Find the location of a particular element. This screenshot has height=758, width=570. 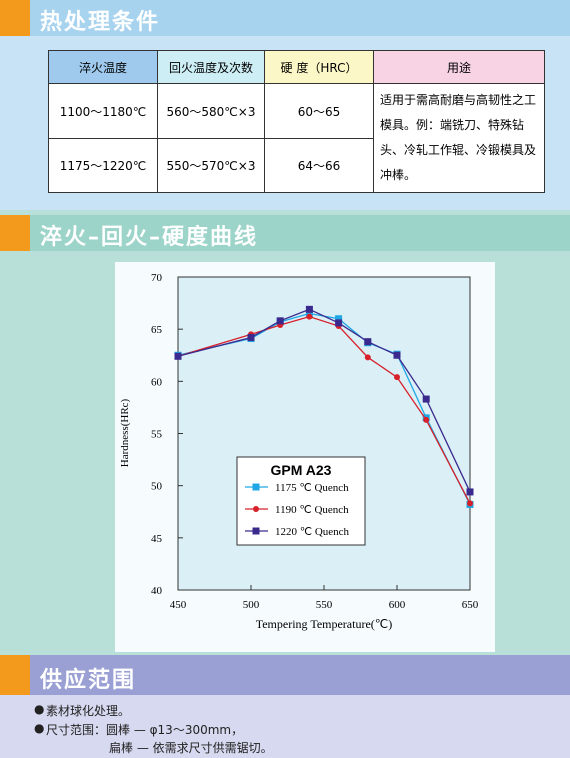

legend-label: 1220 ℃ Quench is located at coordinates (312, 532).